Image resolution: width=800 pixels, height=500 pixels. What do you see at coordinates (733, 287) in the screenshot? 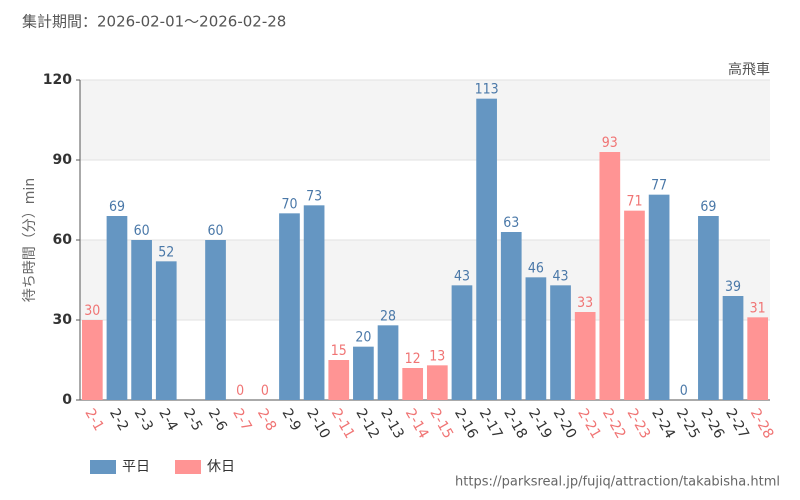
I see `value-label: 39` at bounding box center [733, 287].